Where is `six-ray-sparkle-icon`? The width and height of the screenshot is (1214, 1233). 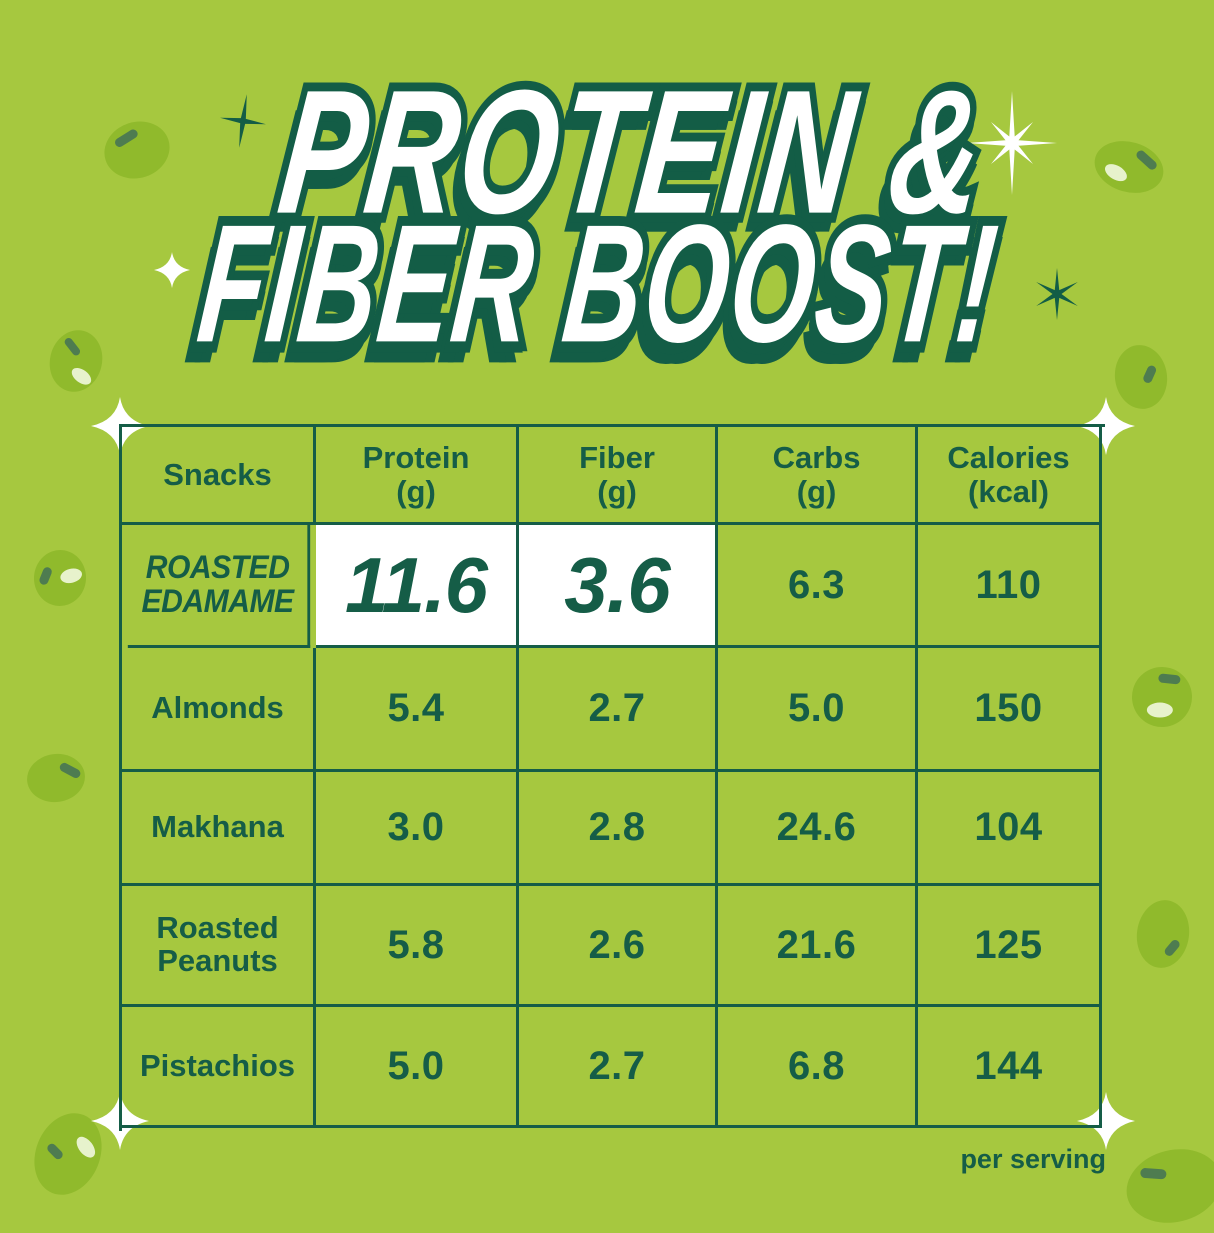 six-ray-sparkle-icon is located at coordinates (1057, 294).